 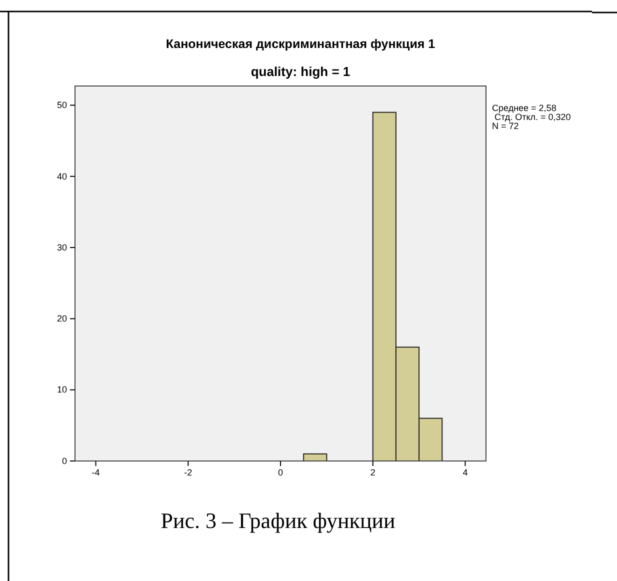 What do you see at coordinates (465, 472) in the screenshot?
I see `x-tick-label: 4` at bounding box center [465, 472].